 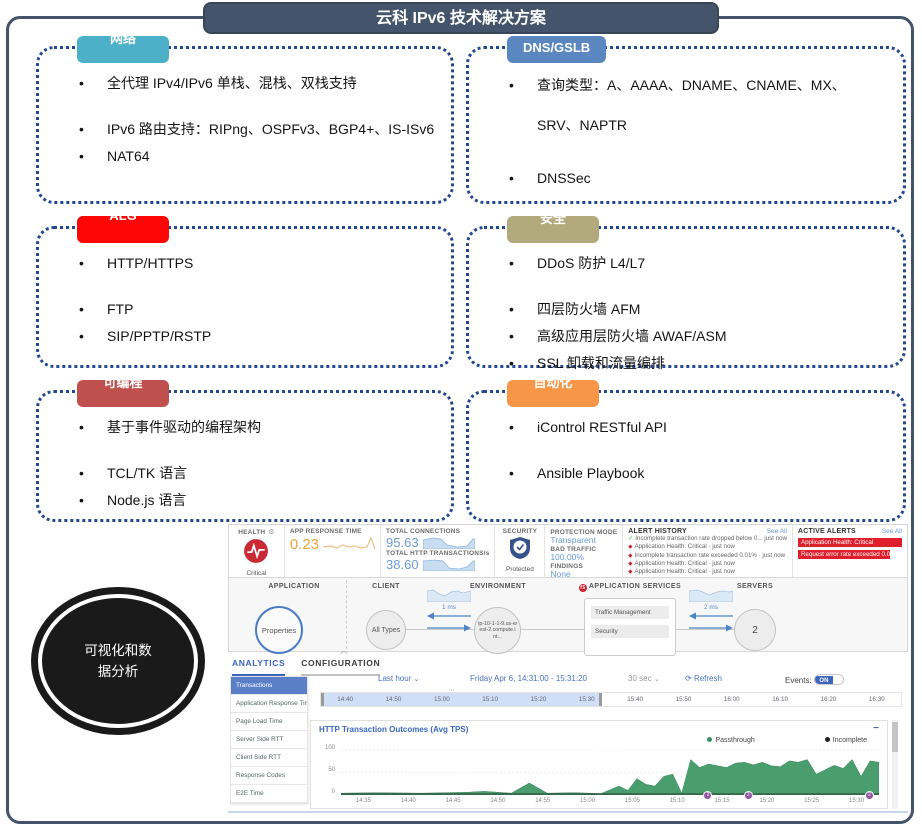 I want to click on list-item: DNSSec, so click(x=693, y=178).